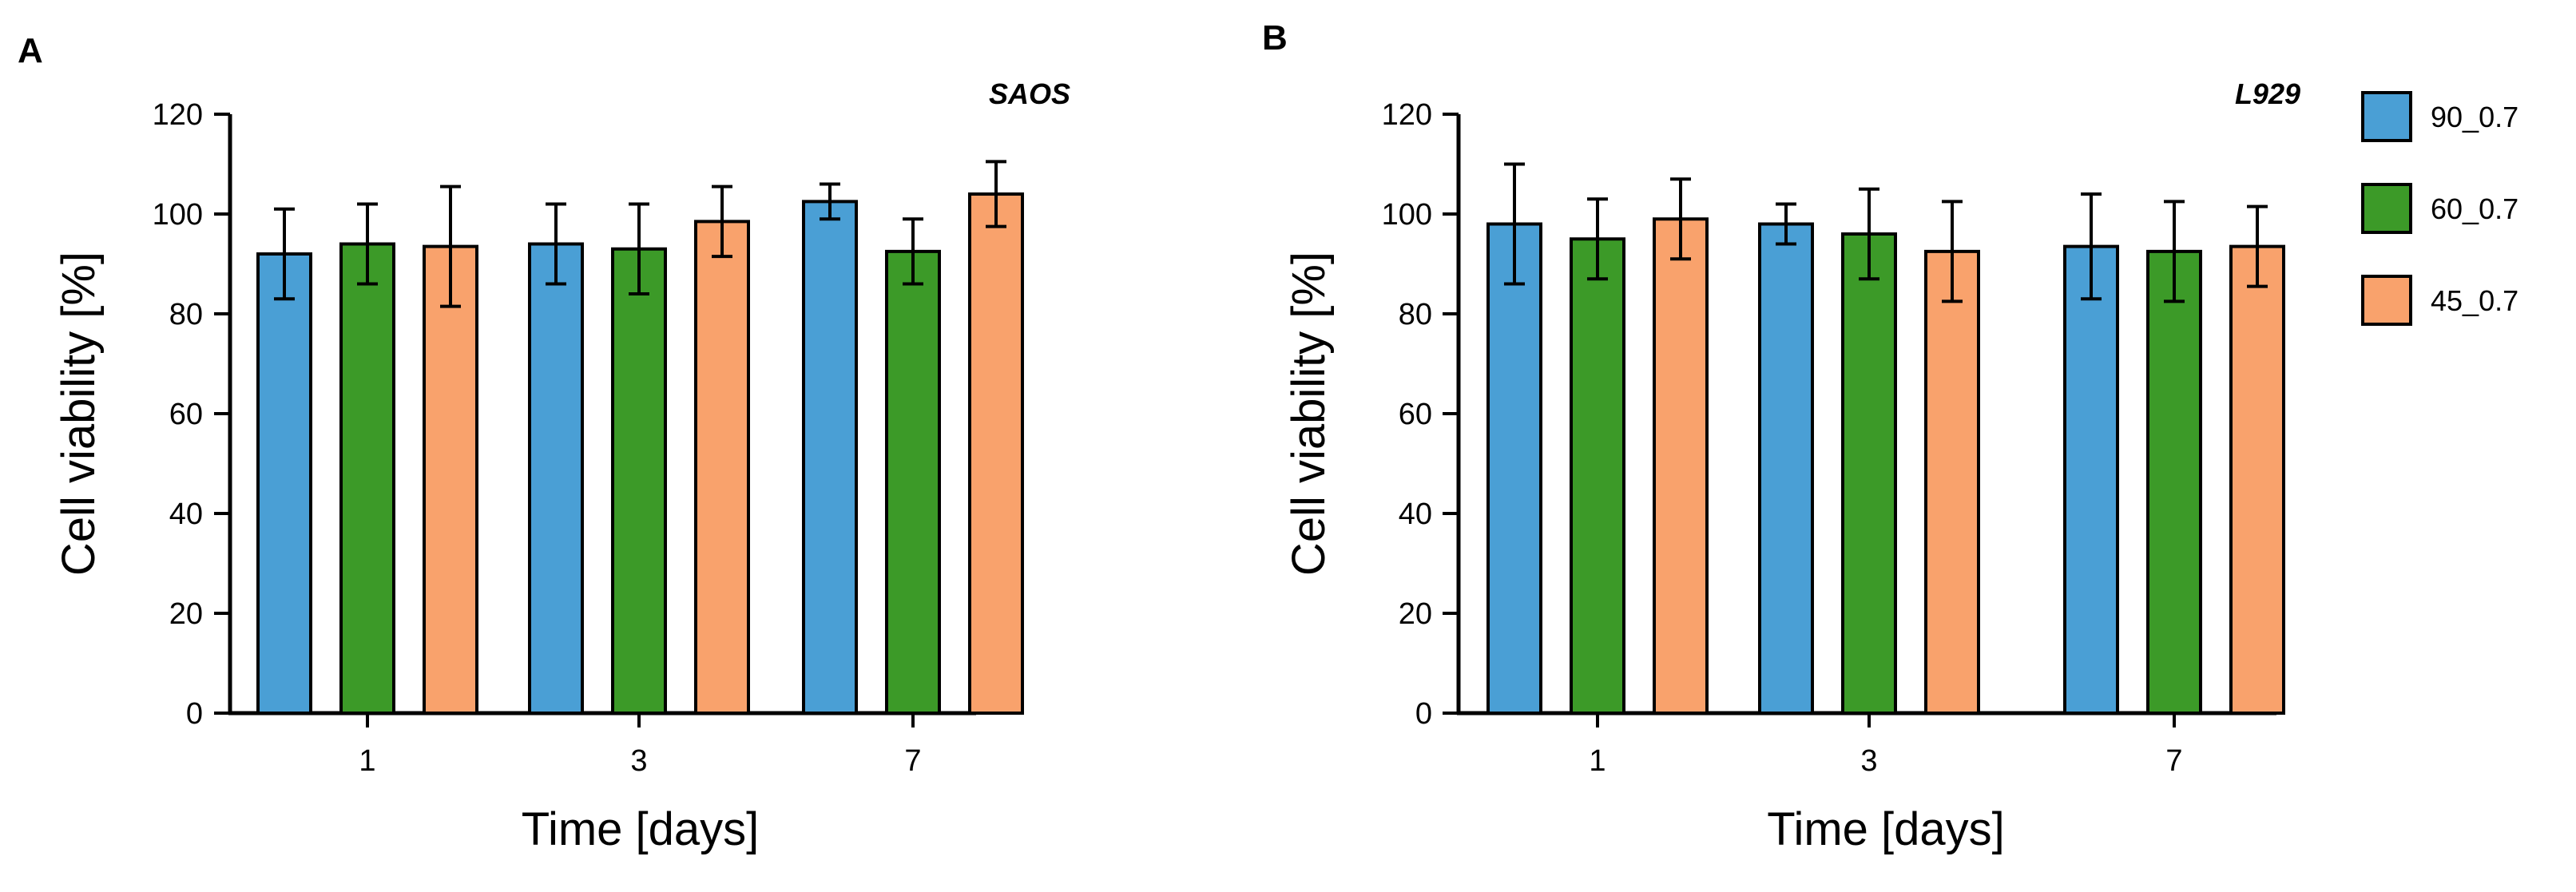 The height and width of the screenshot is (892, 2576). Describe the element at coordinates (186, 314) in the screenshot. I see `panel-a-y-tick-label: 80` at that location.